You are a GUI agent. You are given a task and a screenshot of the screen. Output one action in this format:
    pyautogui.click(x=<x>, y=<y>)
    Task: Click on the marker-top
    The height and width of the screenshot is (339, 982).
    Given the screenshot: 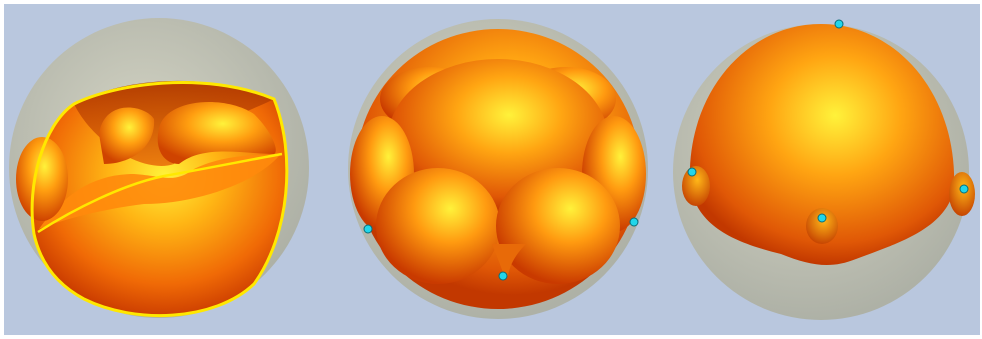 What is the action you would take?
    pyautogui.click(x=839, y=24)
    